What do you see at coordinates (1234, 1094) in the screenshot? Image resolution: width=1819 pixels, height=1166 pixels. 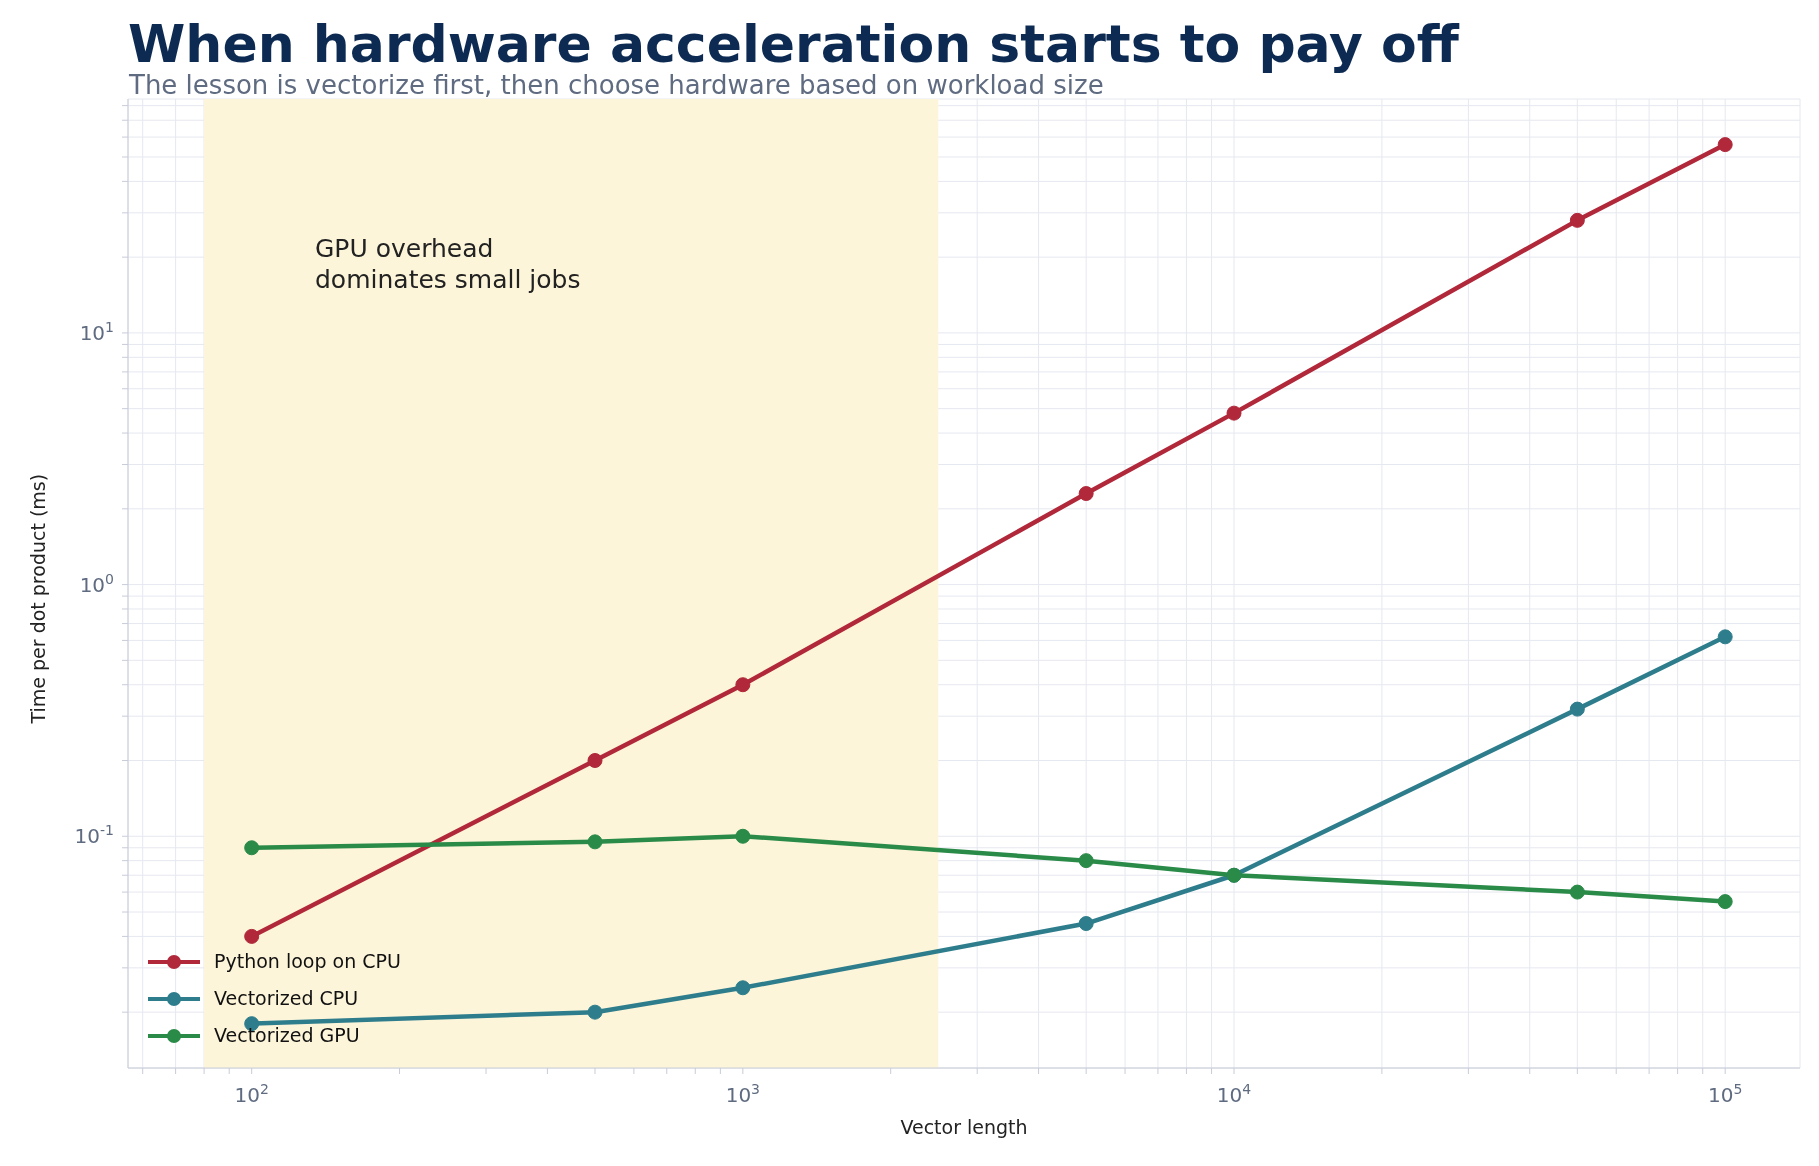 I see `x-tick-label: 10$^{4}$` at bounding box center [1234, 1094].